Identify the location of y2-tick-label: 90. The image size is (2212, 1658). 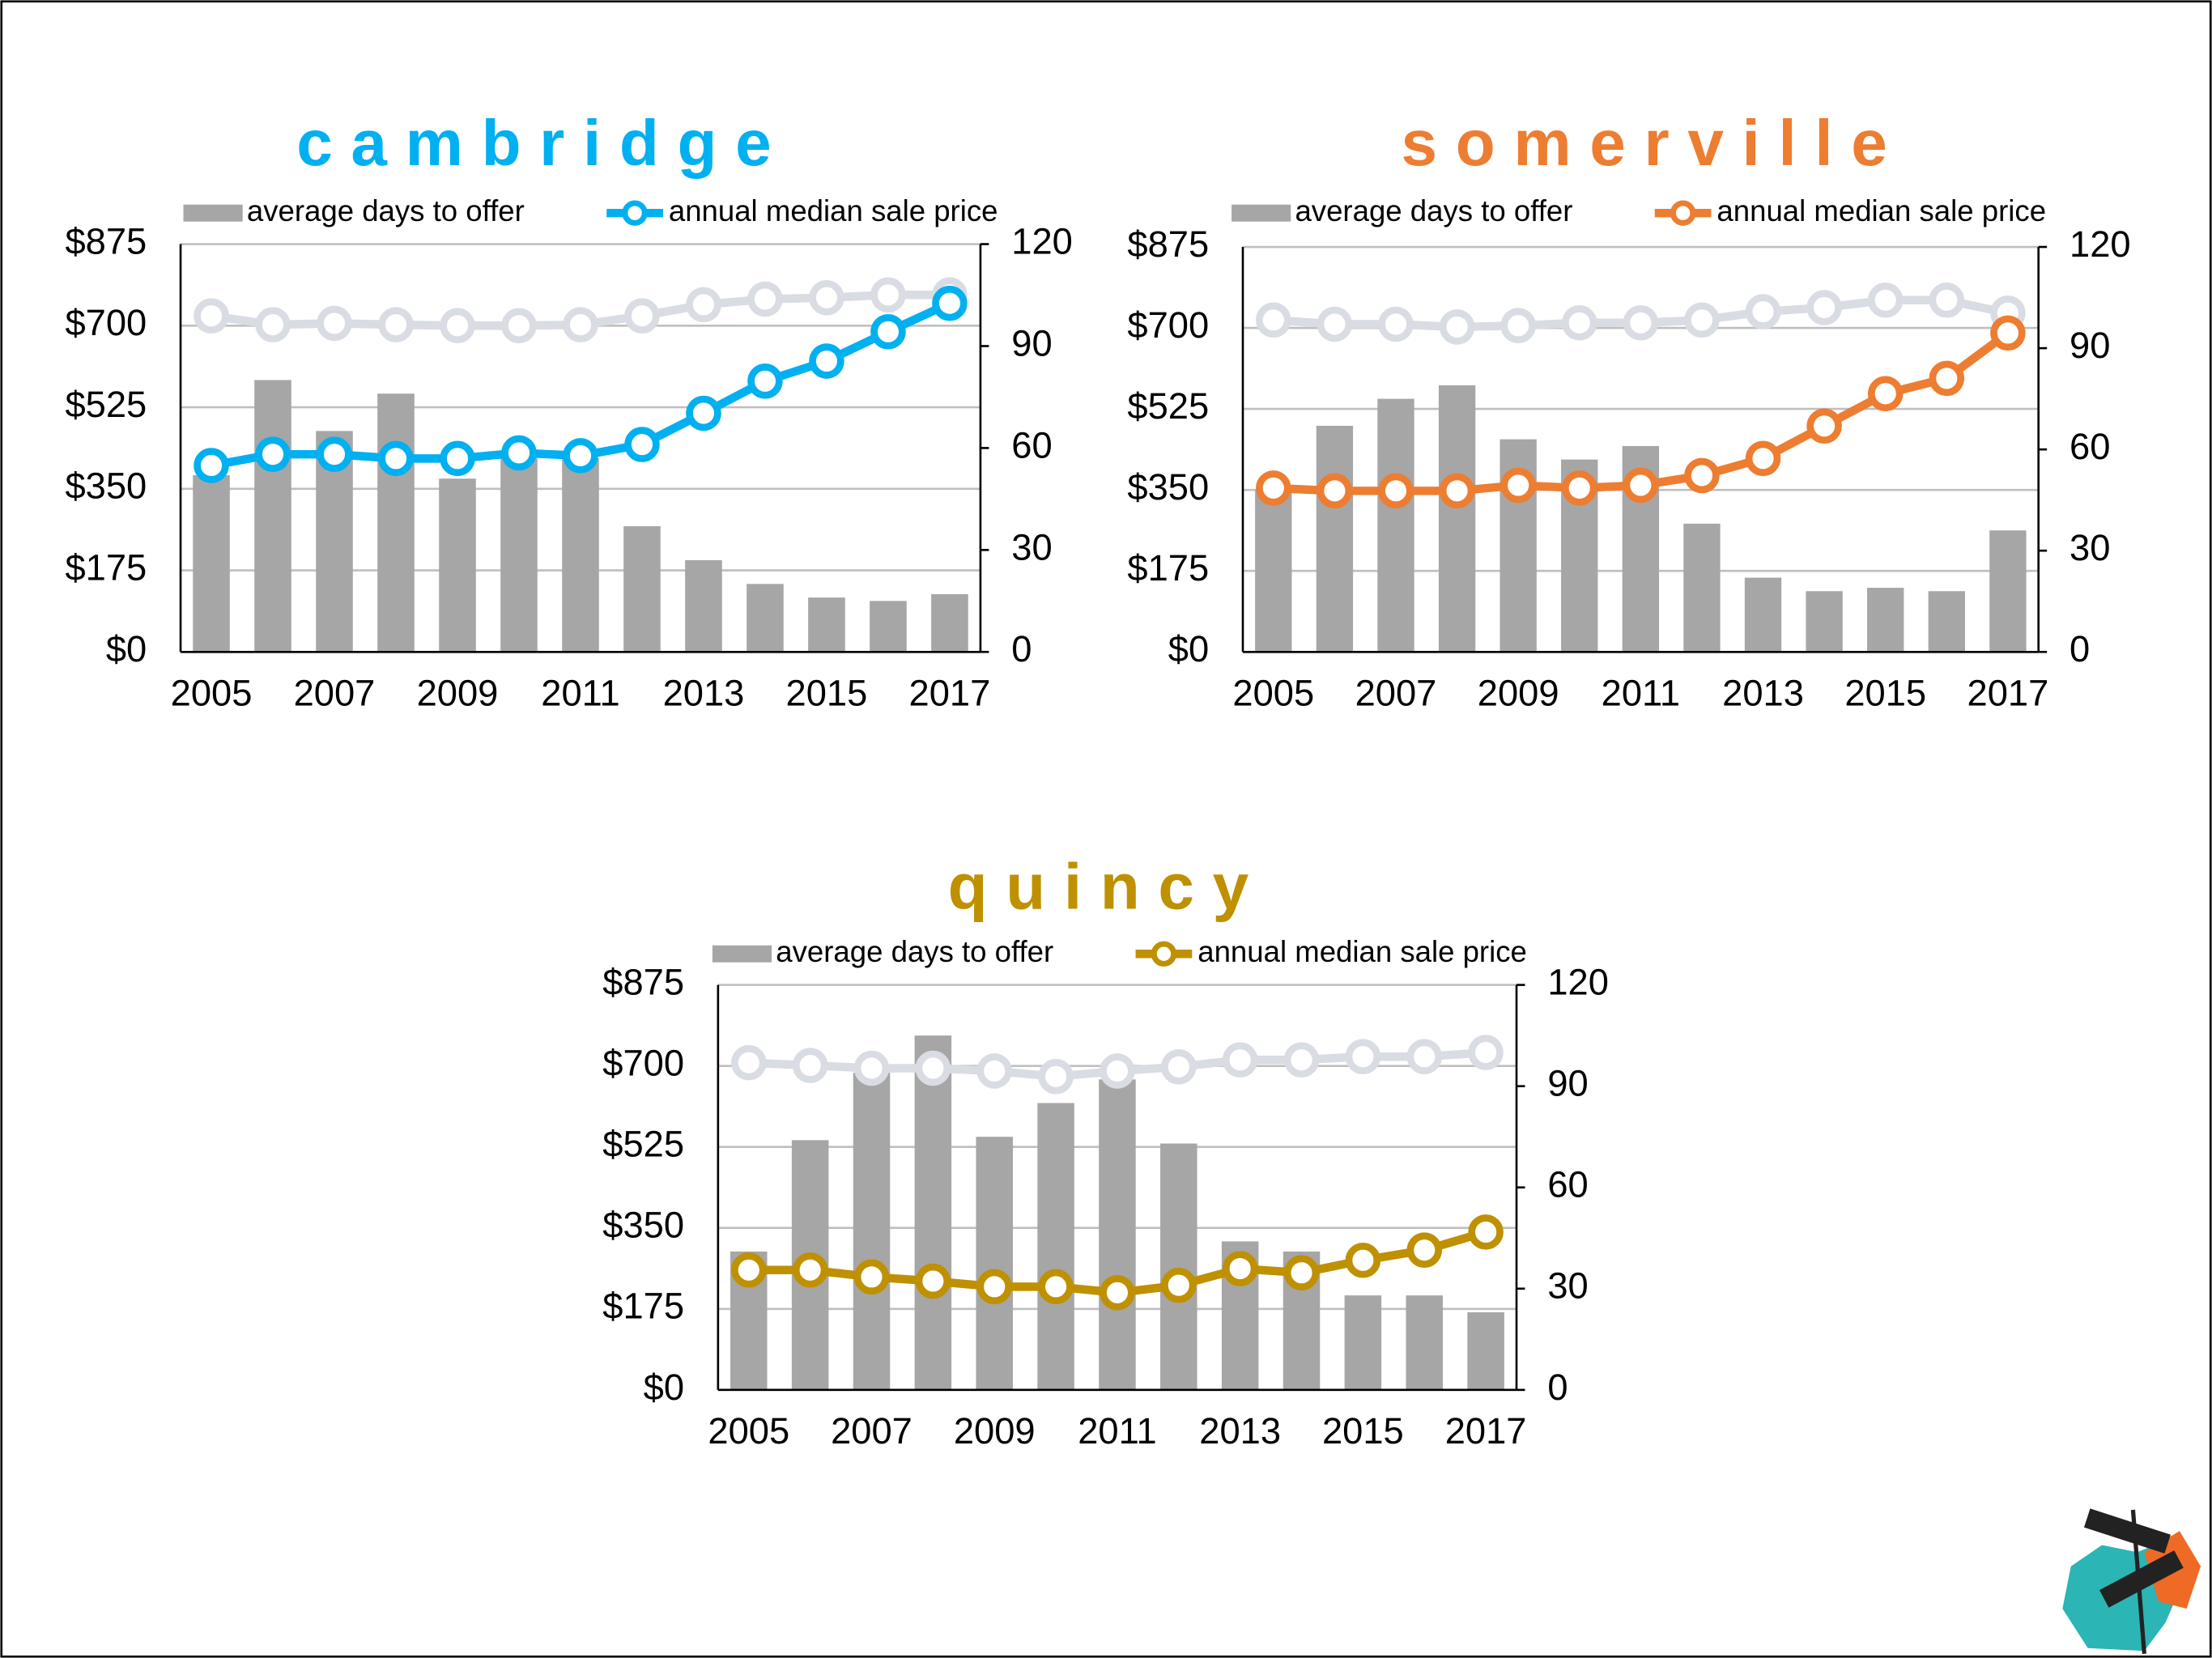
(1031, 342).